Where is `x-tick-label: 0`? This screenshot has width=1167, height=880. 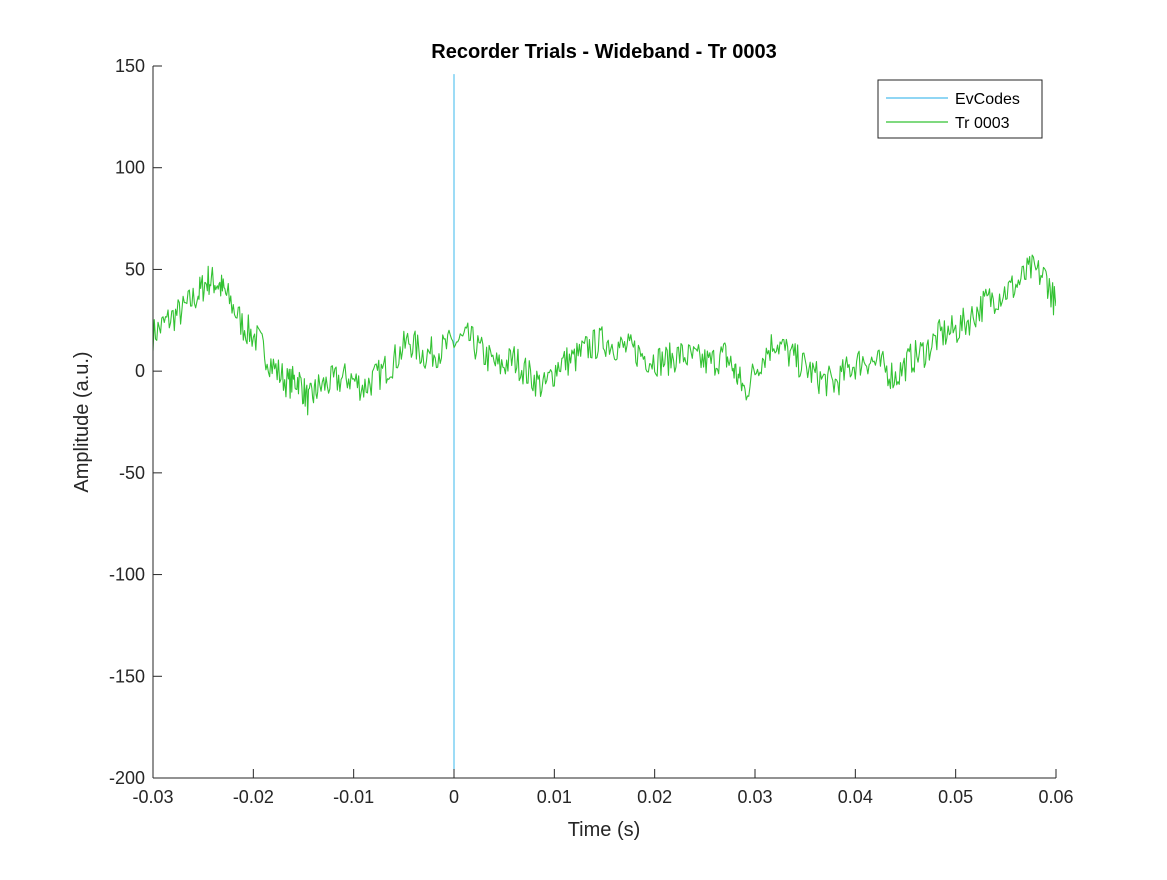 x-tick-label: 0 is located at coordinates (454, 797).